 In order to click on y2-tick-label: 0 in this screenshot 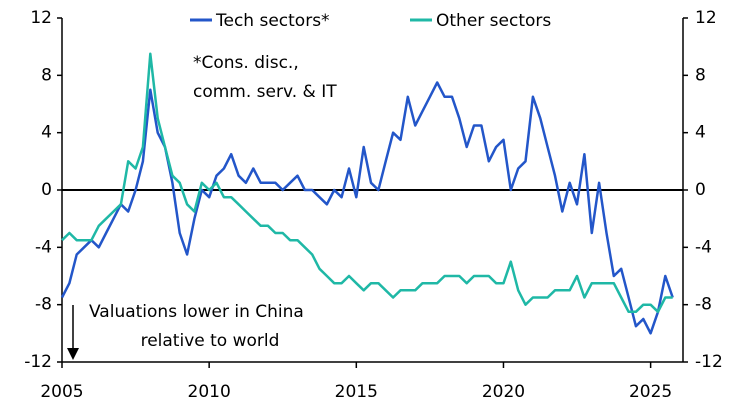, I will do `click(700, 190)`.